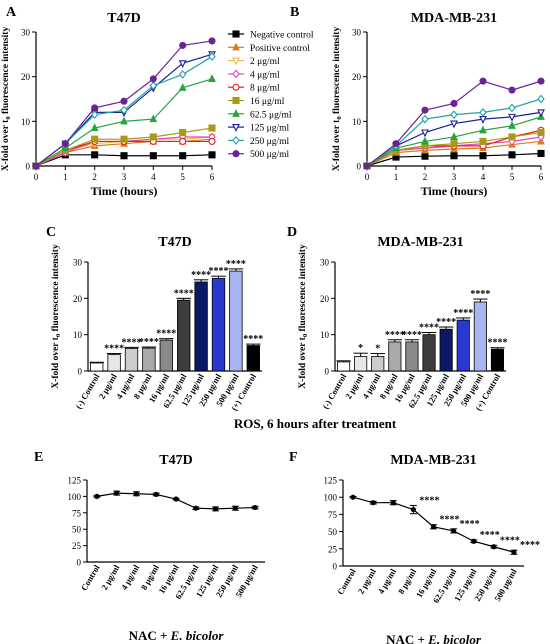 The image size is (550, 644). What do you see at coordinates (78, 335) in the screenshot?
I see `chart-c-y-tick-label: 10` at bounding box center [78, 335].